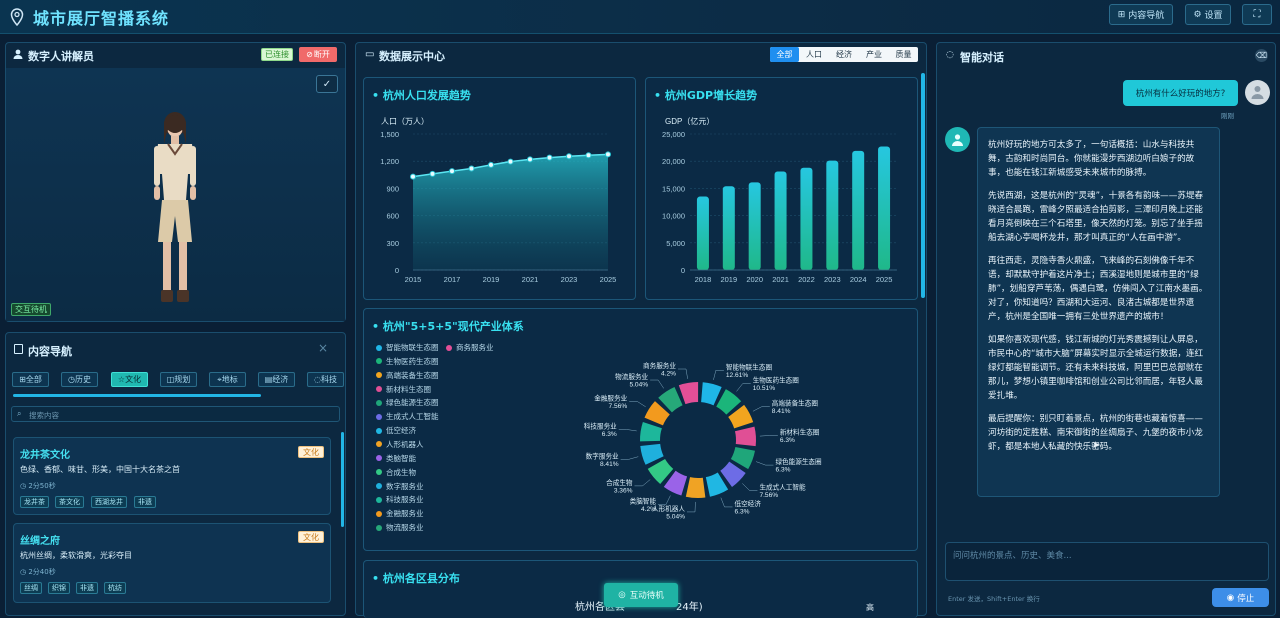 The image size is (1280, 618). What do you see at coordinates (776, 380) in the screenshot?
I see `slice-label: 生物医药生态圈` at bounding box center [776, 380].